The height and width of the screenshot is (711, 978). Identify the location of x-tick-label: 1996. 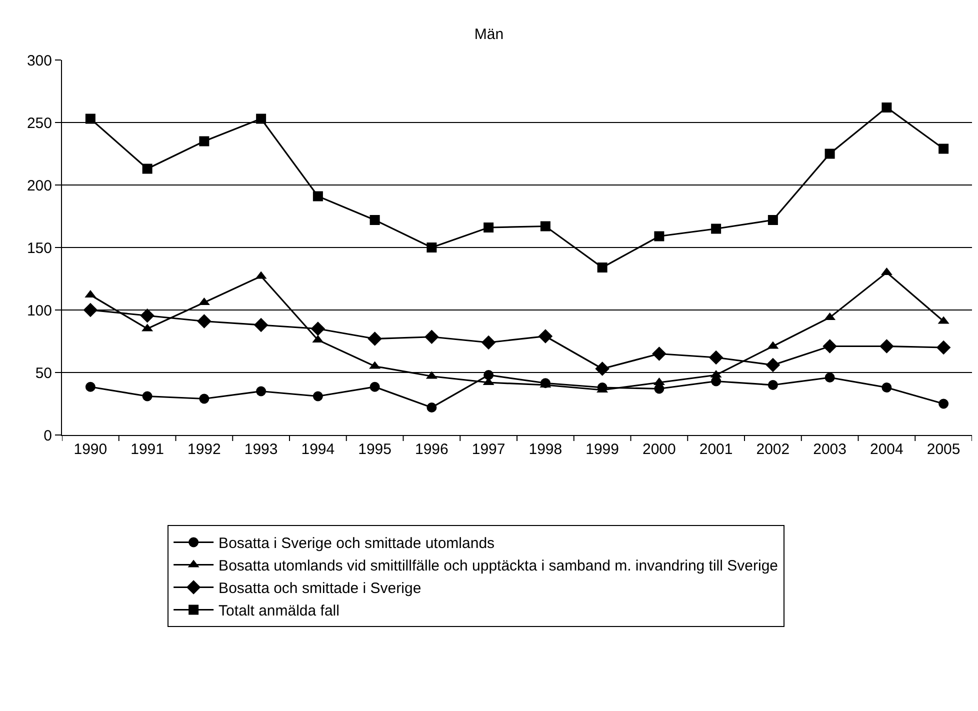
(431, 449).